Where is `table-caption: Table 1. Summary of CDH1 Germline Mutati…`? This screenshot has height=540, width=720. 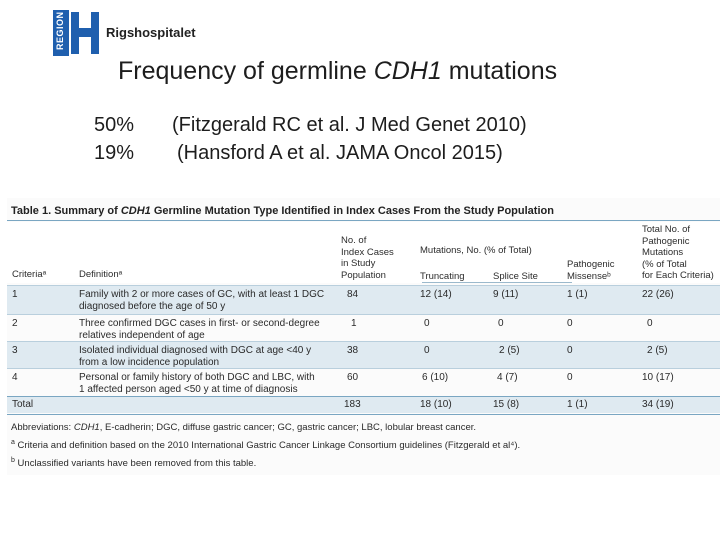 table-caption: Table 1. Summary of CDH1 Germline Mutati… is located at coordinates (282, 211).